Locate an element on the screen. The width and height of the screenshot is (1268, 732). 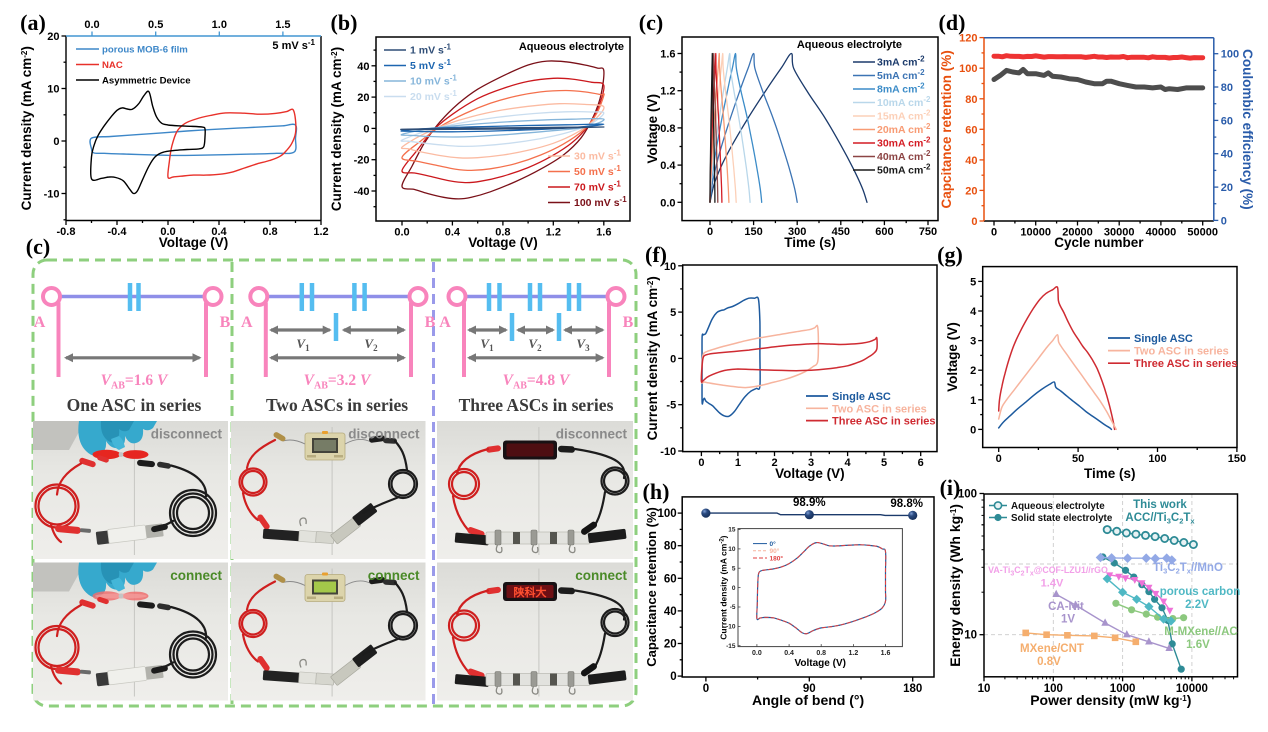
svg-text: Single ASC is located at coordinates (861, 397).